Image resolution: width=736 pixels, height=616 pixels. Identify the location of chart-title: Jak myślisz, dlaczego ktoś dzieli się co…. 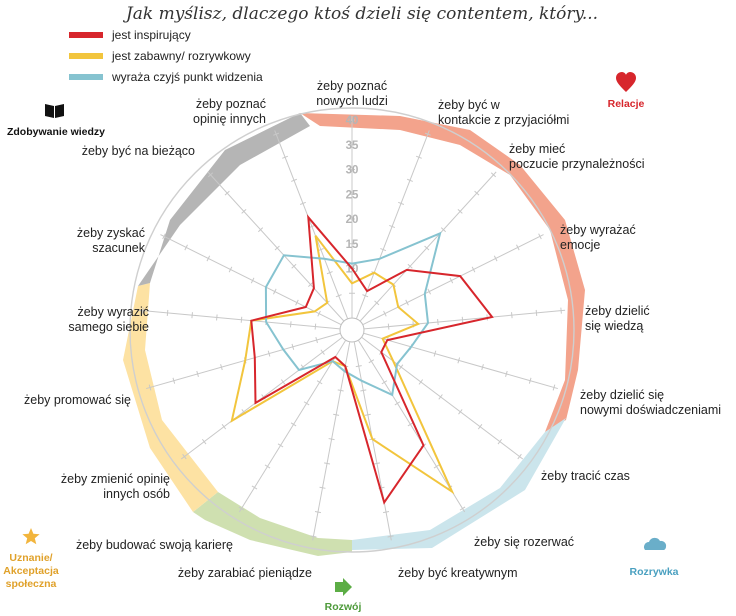
(360, 14).